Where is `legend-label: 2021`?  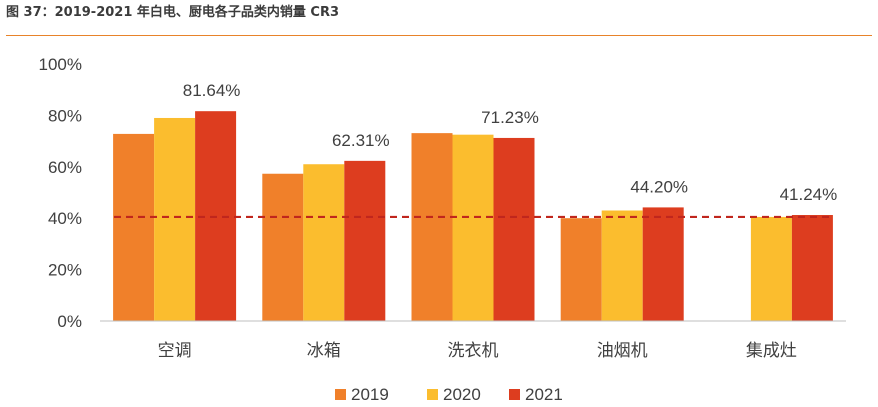 legend-label: 2021 is located at coordinates (544, 394).